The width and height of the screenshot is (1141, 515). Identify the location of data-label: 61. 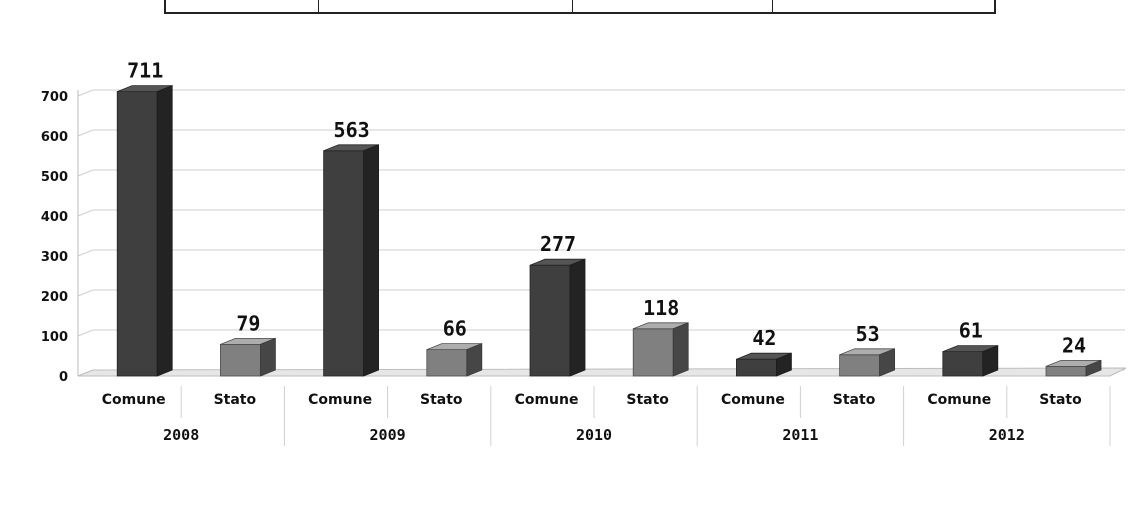
(971, 331).